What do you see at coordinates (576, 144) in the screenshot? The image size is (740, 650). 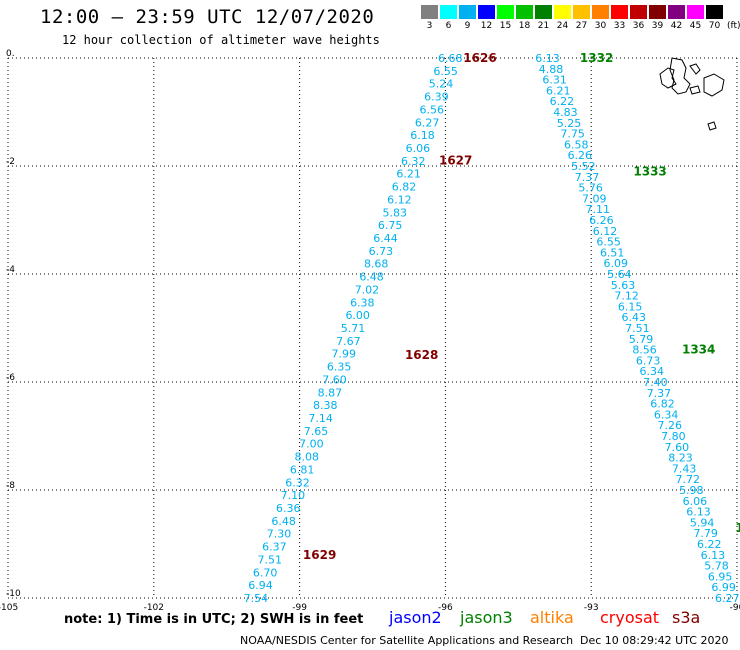 I see `wave-height-value: 6.58` at bounding box center [576, 144].